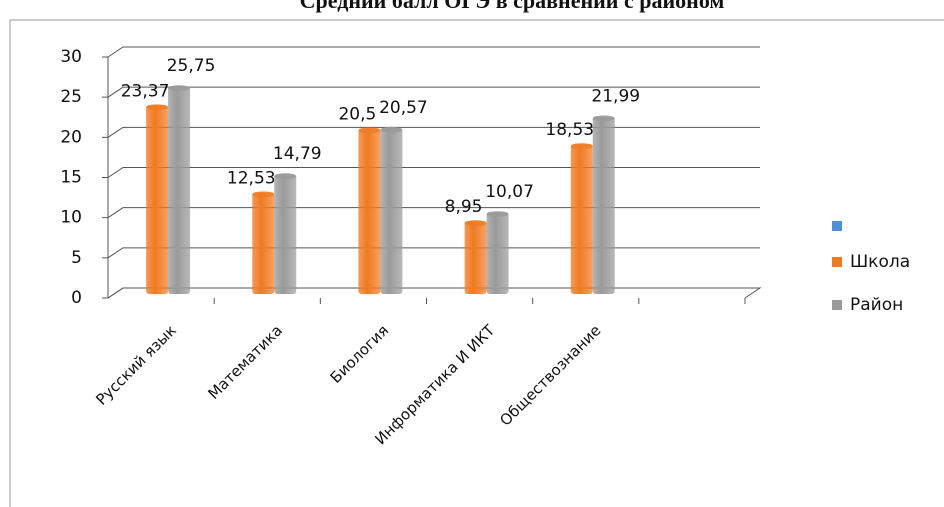 The width and height of the screenshot is (944, 507). I want to click on data-label: 8,95, so click(464, 207).